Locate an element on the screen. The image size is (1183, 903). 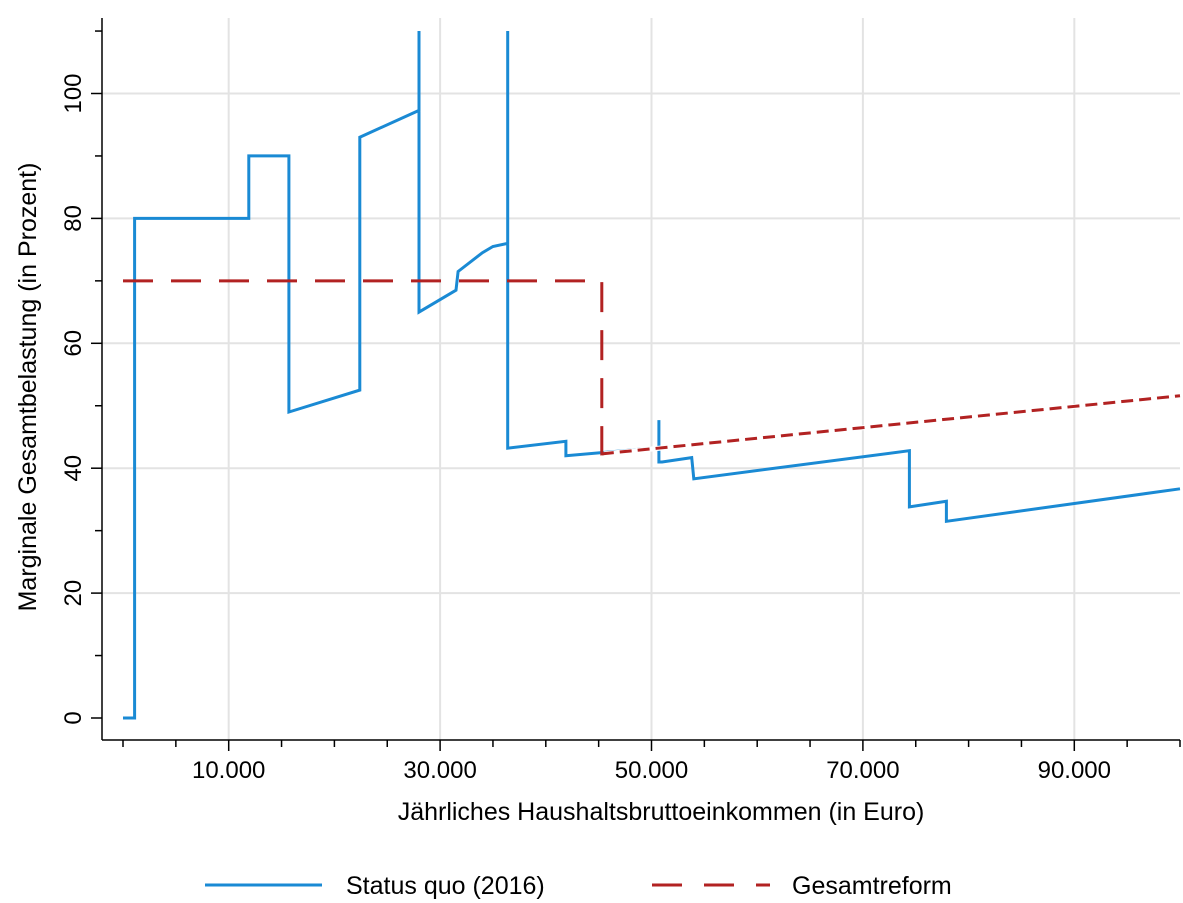
y-tick-label: 60 is located at coordinates (73, 343).